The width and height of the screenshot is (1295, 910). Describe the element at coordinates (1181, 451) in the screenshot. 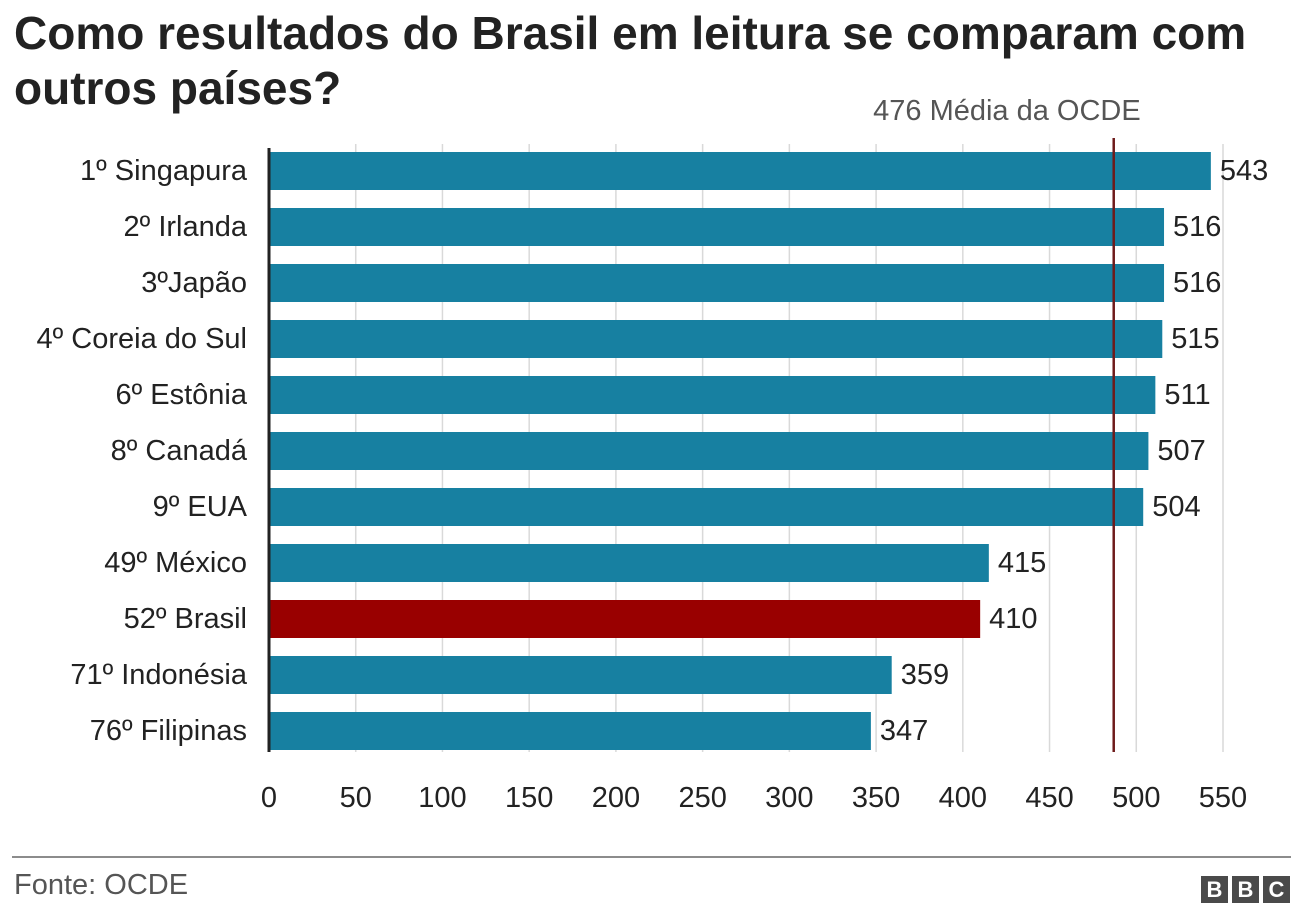

I see `value-label-5: 507` at that location.